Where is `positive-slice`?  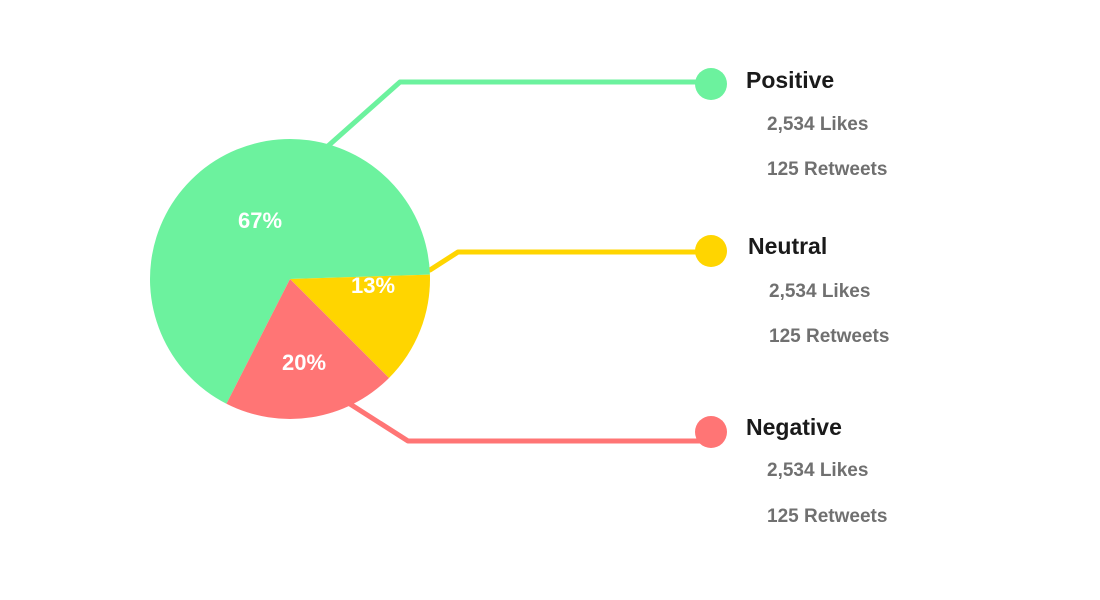 positive-slice is located at coordinates (289, 271).